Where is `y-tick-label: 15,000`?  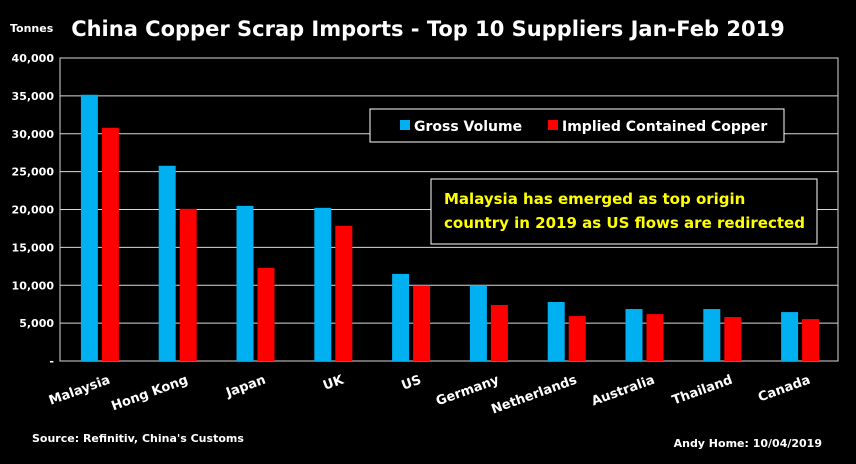
y-tick-label: 15,000 is located at coordinates (33, 247).